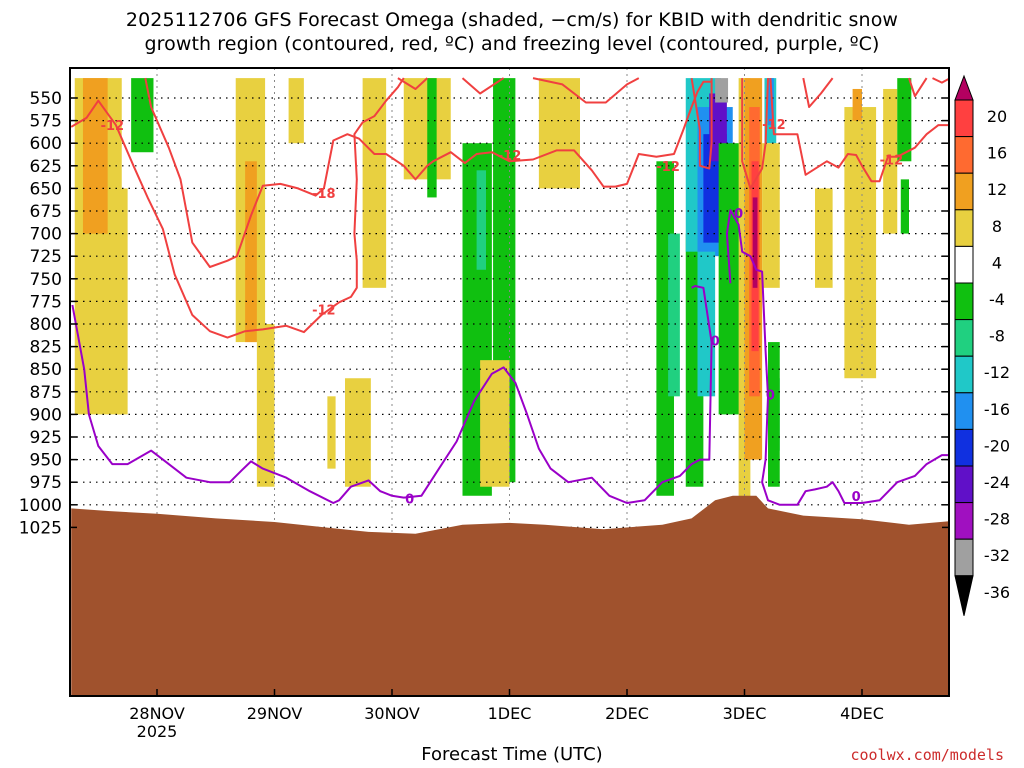 This screenshot has height=768, width=1024. Describe the element at coordinates (997, 189) in the screenshot. I see `colorbar-label: 12` at that location.